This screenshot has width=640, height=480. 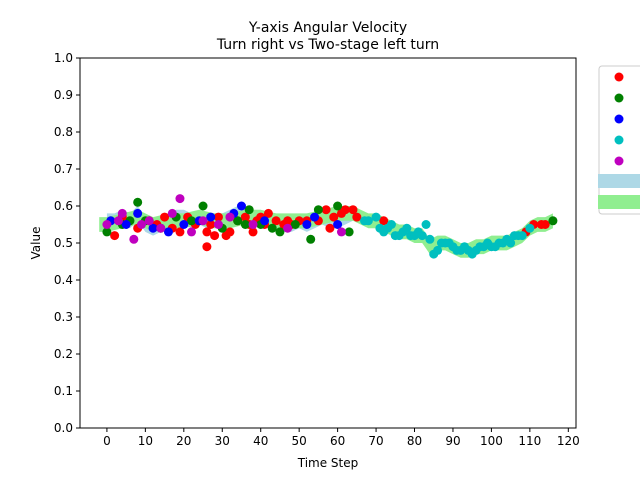 I want to click on y-tick-label-10: 1.0, so click(x=63, y=58).